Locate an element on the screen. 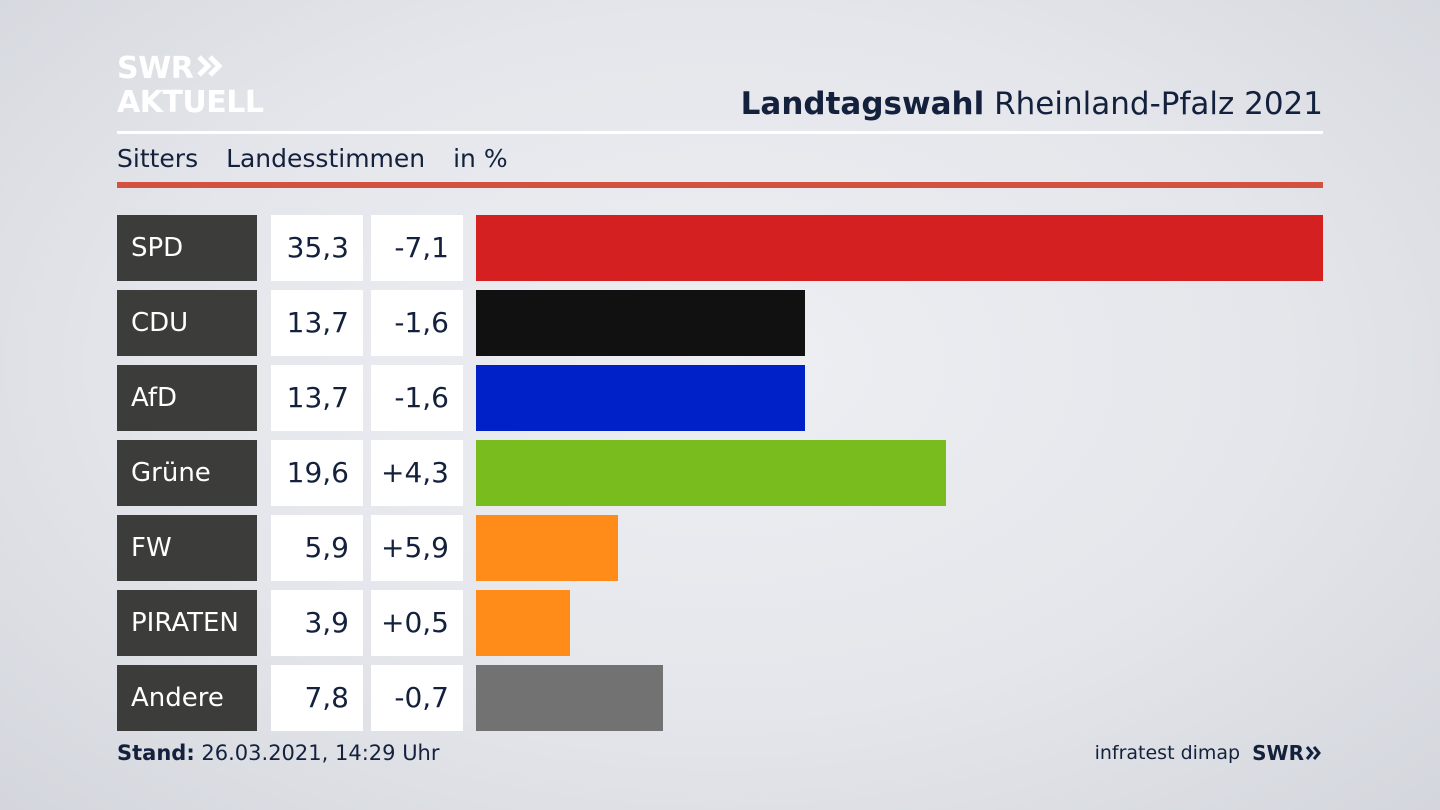 This screenshot has height=810, width=1440. stand-value: 26.03.2021, 14:29 Uhr is located at coordinates (320, 753).